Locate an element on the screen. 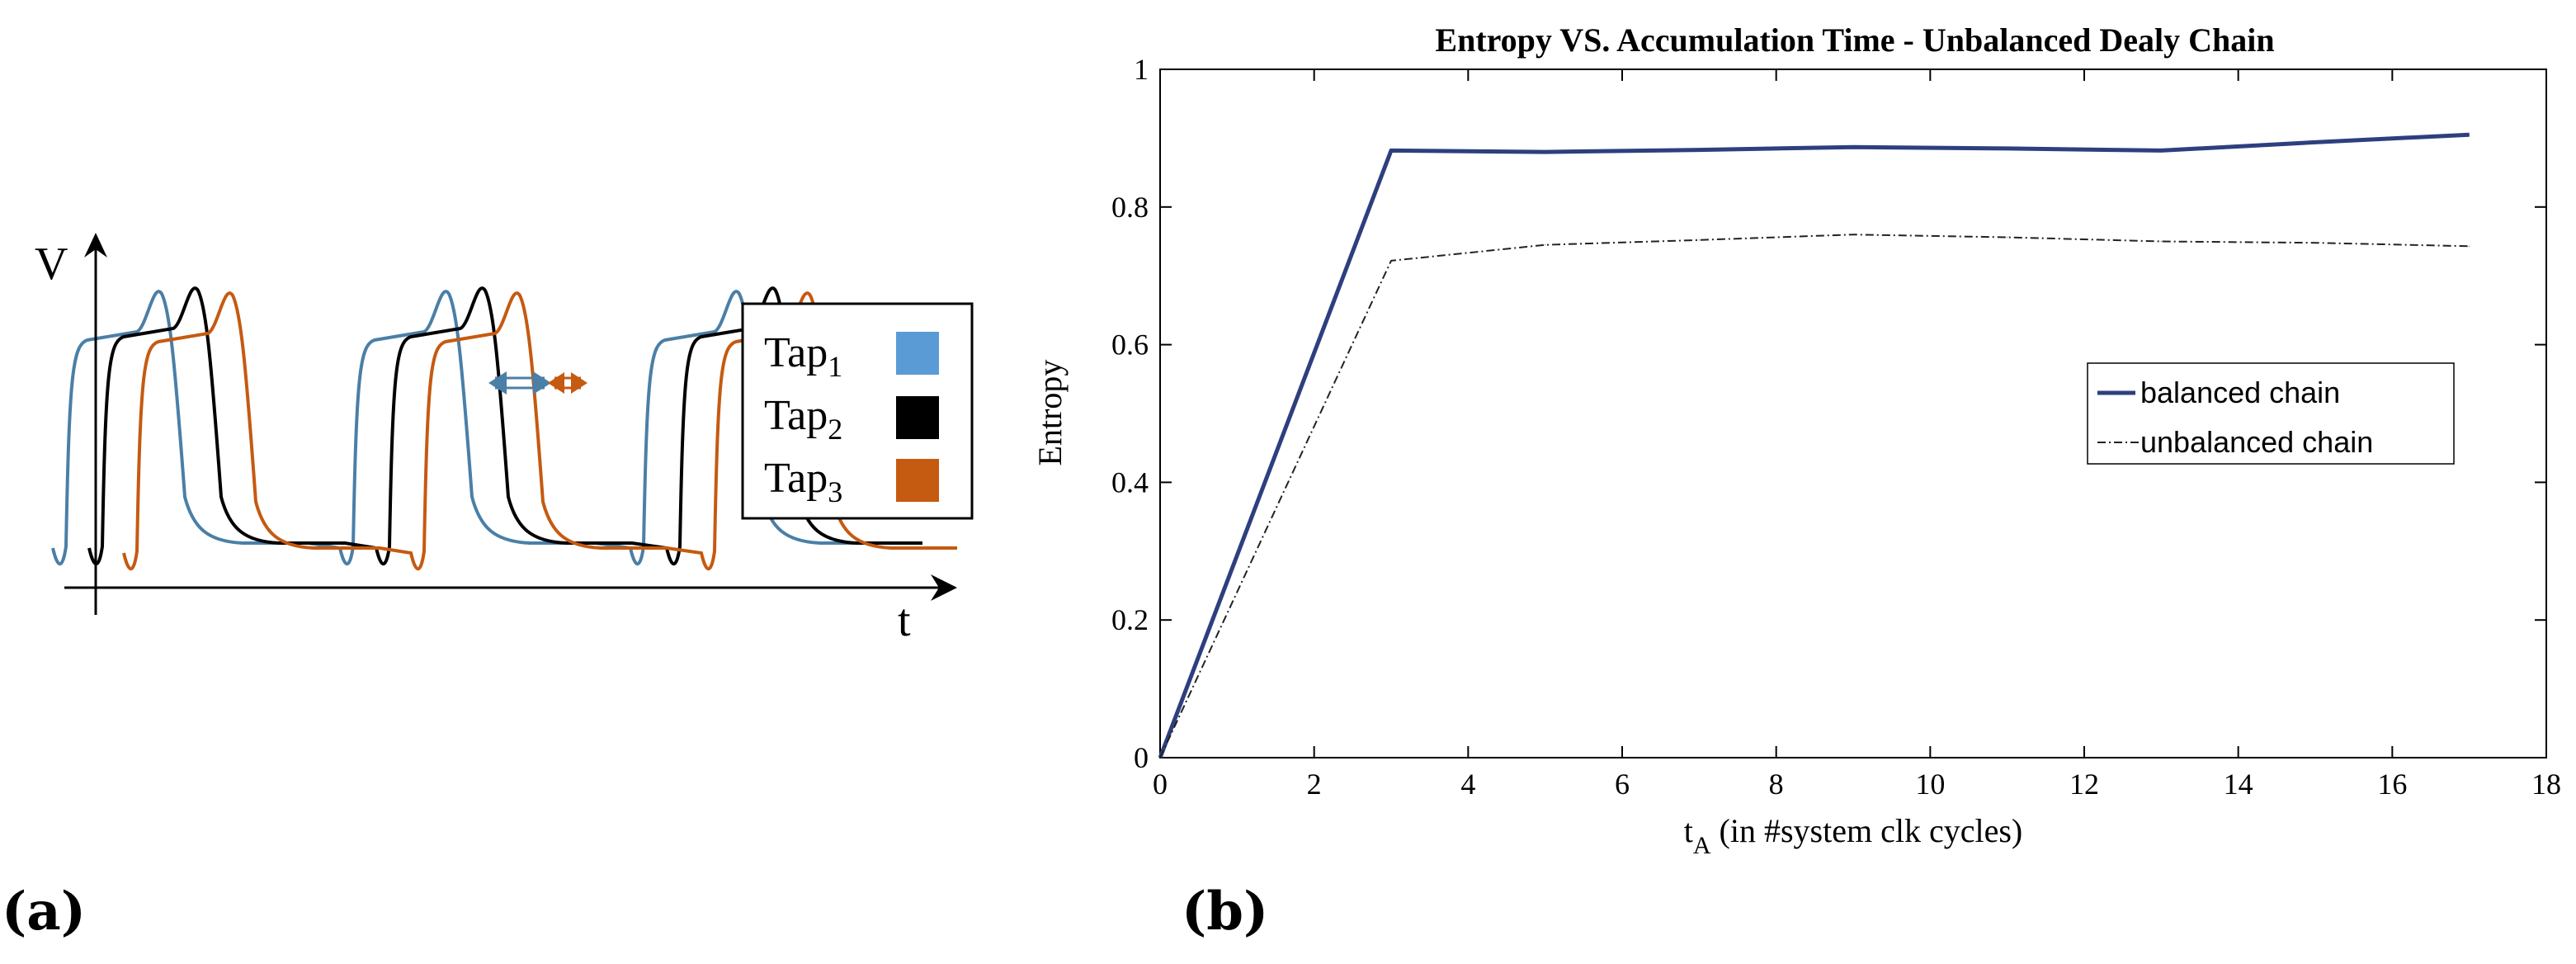 This screenshot has width=2576, height=964. x-tick-label: 12 is located at coordinates (2084, 784).